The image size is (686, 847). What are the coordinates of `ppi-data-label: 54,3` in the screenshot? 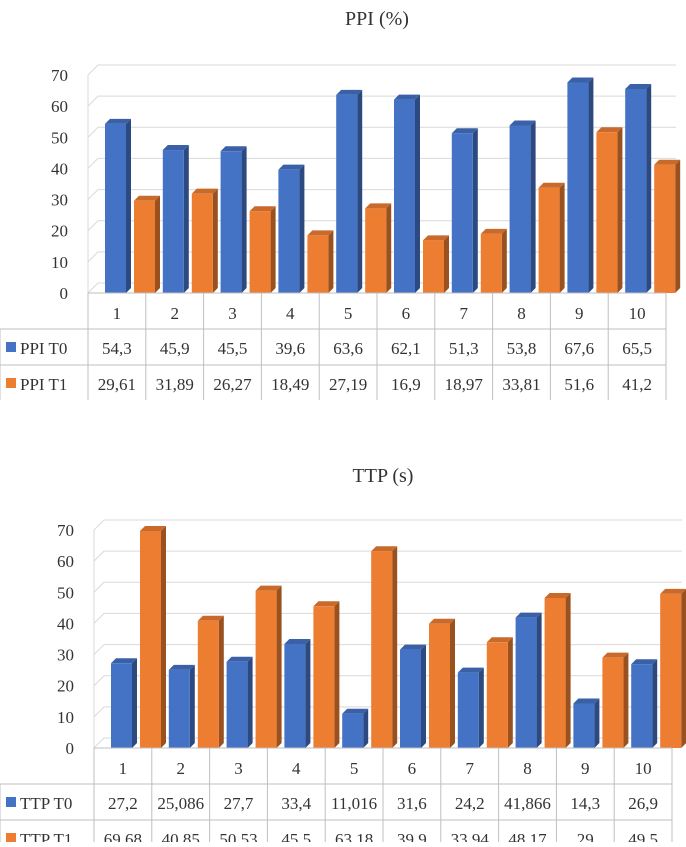 It's located at (117, 348).